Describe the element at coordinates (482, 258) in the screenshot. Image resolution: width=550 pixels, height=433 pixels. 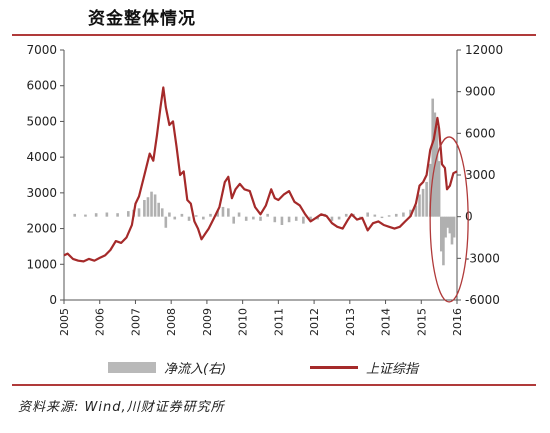
I see `right-tick-label: -3000` at that location.